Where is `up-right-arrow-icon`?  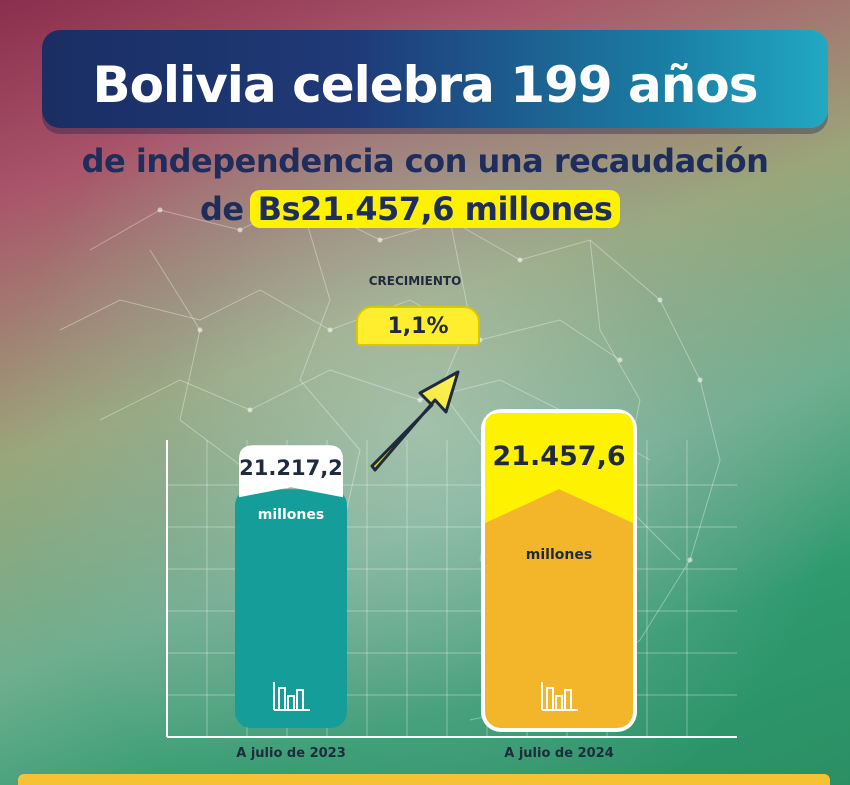 up-right-arrow-icon is located at coordinates (415, 421).